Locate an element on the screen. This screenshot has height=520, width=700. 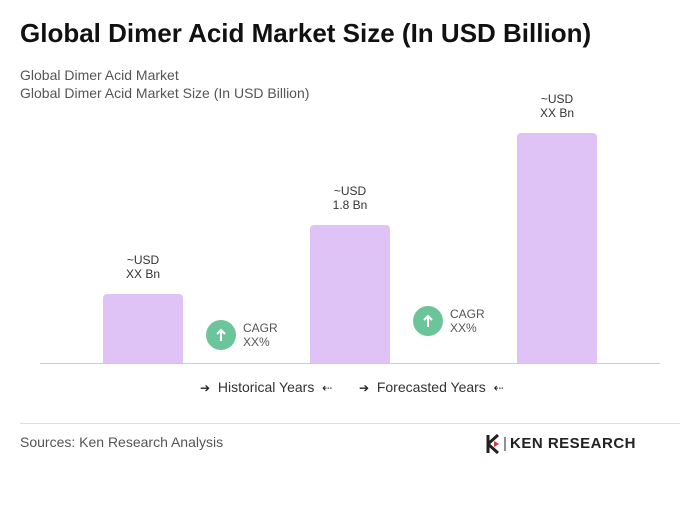
baseline is located at coordinates (350, 363).